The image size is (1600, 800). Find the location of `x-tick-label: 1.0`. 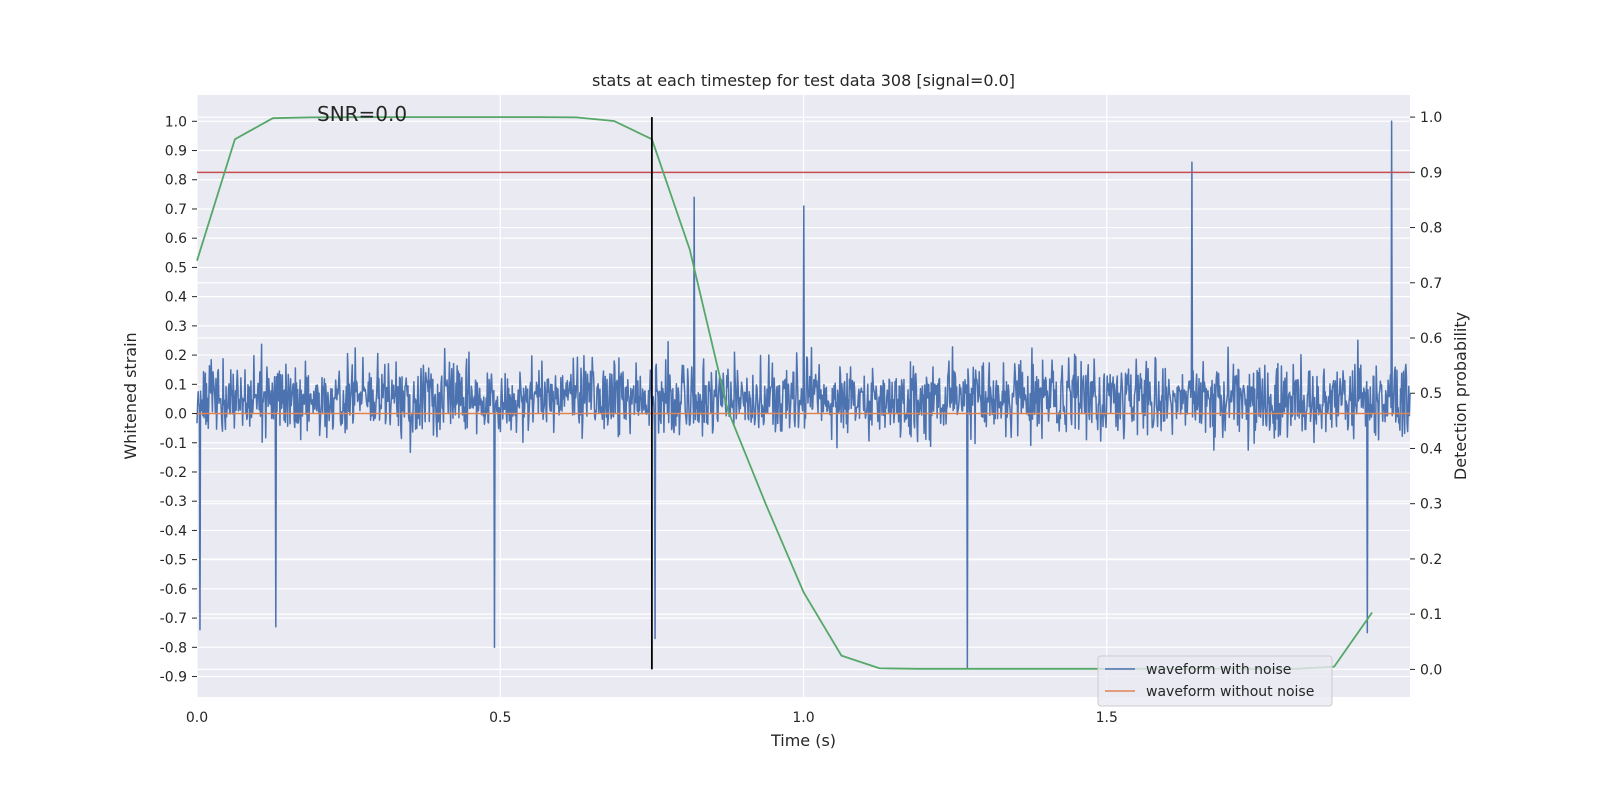

x-tick-label: 1.0 is located at coordinates (803, 718).